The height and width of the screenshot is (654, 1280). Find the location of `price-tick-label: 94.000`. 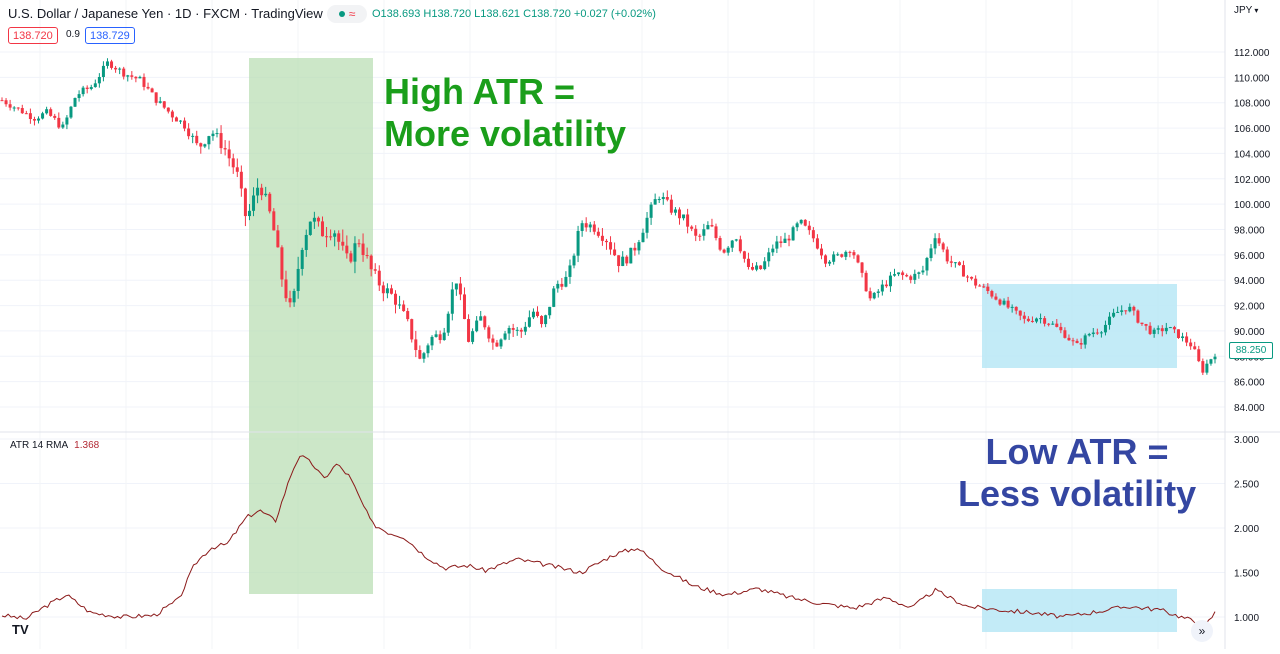

price-tick-label: 94.000 is located at coordinates (1249, 281).